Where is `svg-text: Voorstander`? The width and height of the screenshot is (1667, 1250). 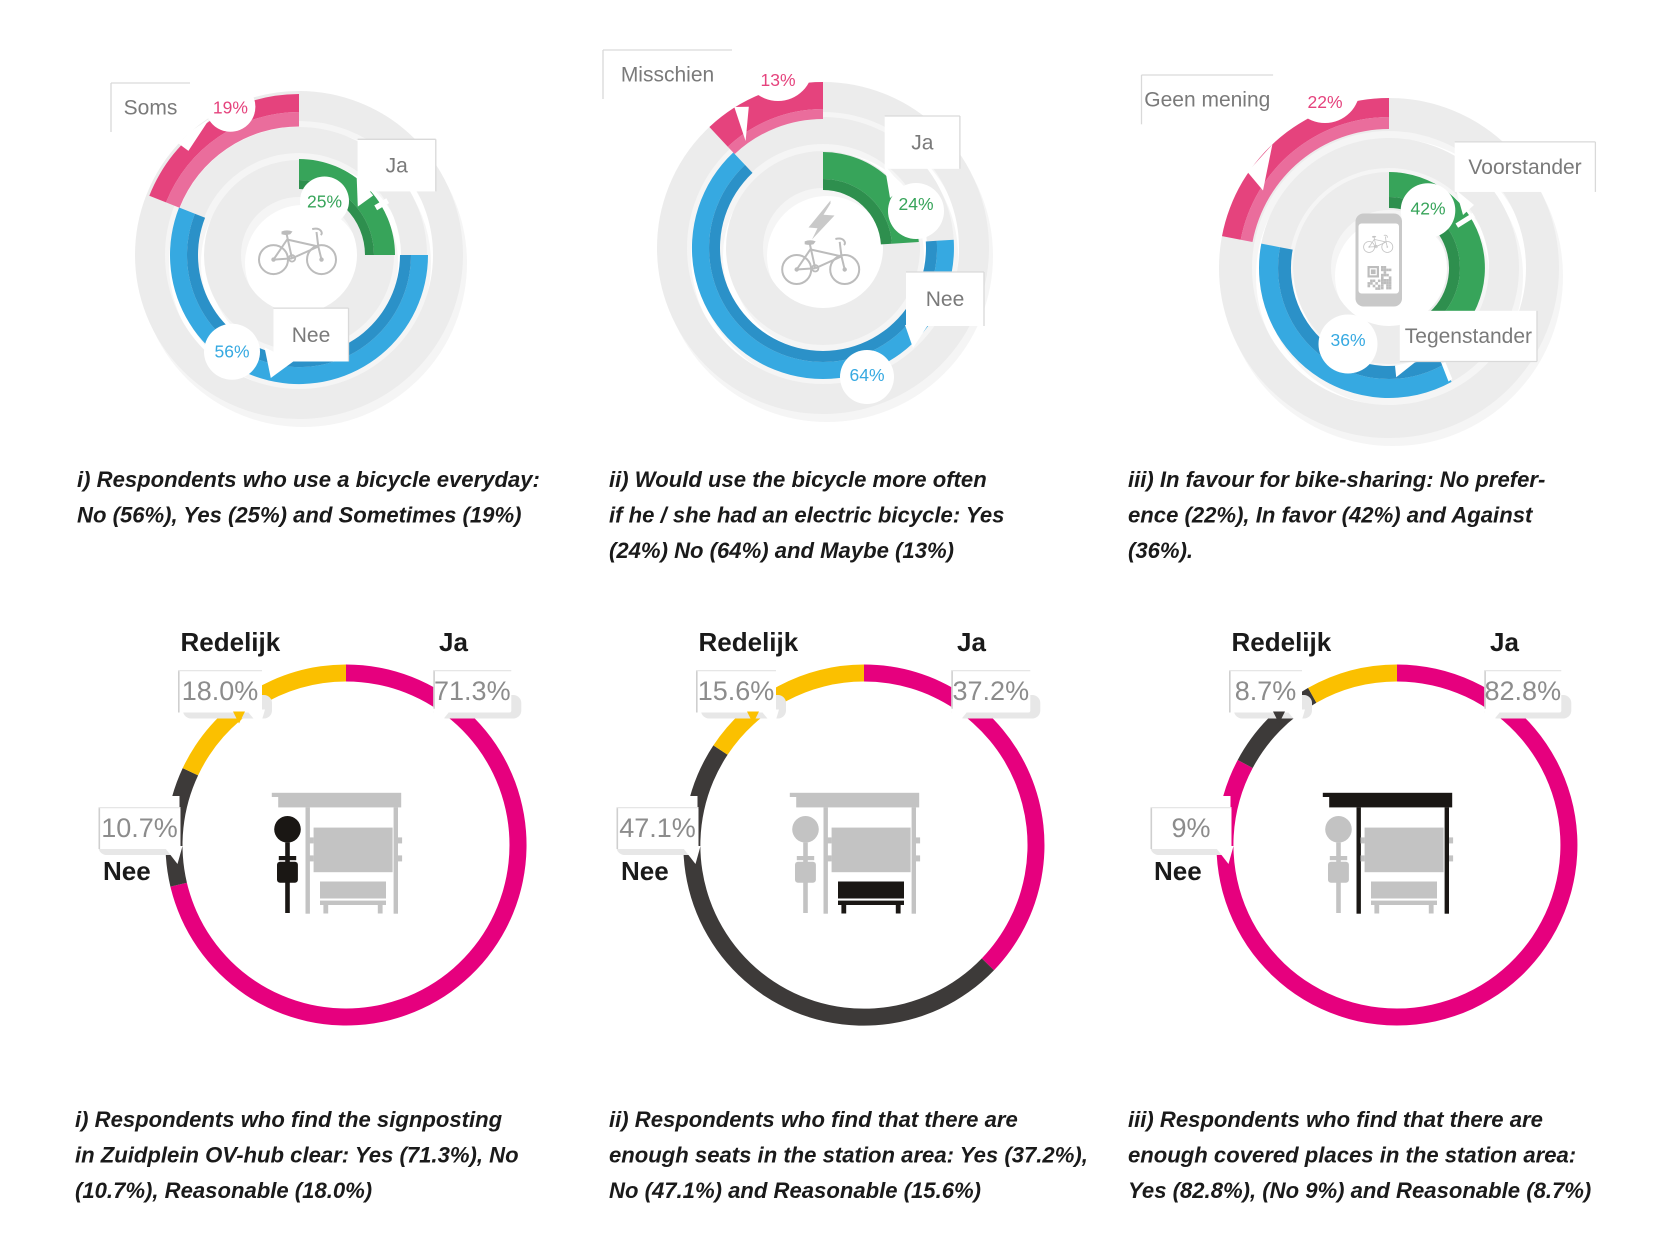
svg-text: Voorstander is located at coordinates (1524, 167).